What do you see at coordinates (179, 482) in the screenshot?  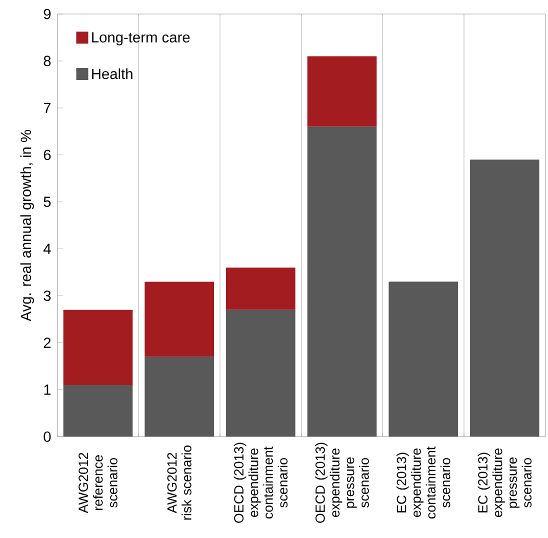 I see `x-tick-label: AWG2012 risk scenario` at bounding box center [179, 482].